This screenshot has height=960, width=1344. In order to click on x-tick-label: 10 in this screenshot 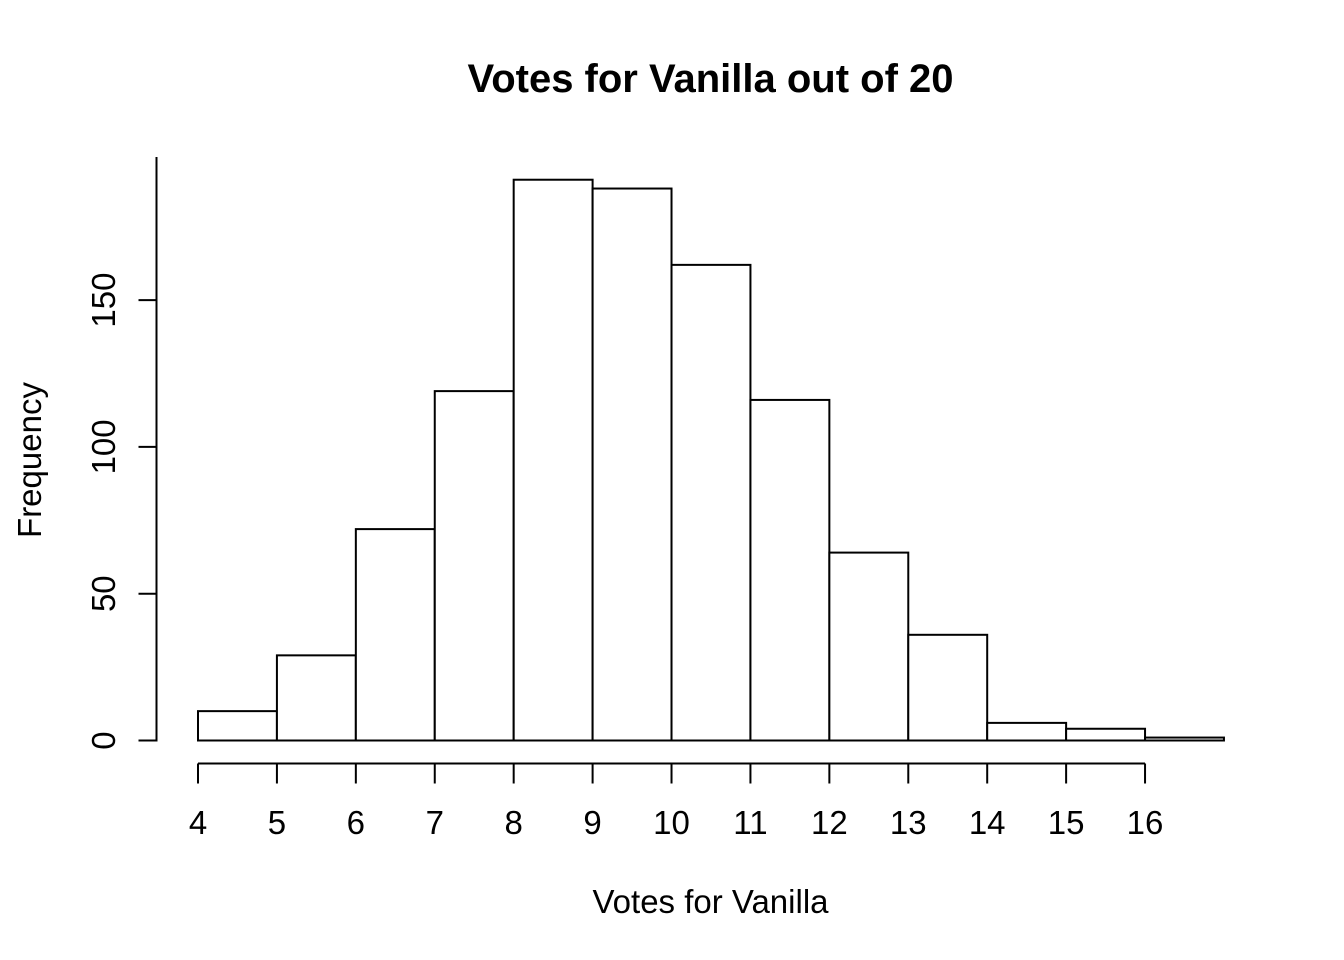, I will do `click(671, 822)`.